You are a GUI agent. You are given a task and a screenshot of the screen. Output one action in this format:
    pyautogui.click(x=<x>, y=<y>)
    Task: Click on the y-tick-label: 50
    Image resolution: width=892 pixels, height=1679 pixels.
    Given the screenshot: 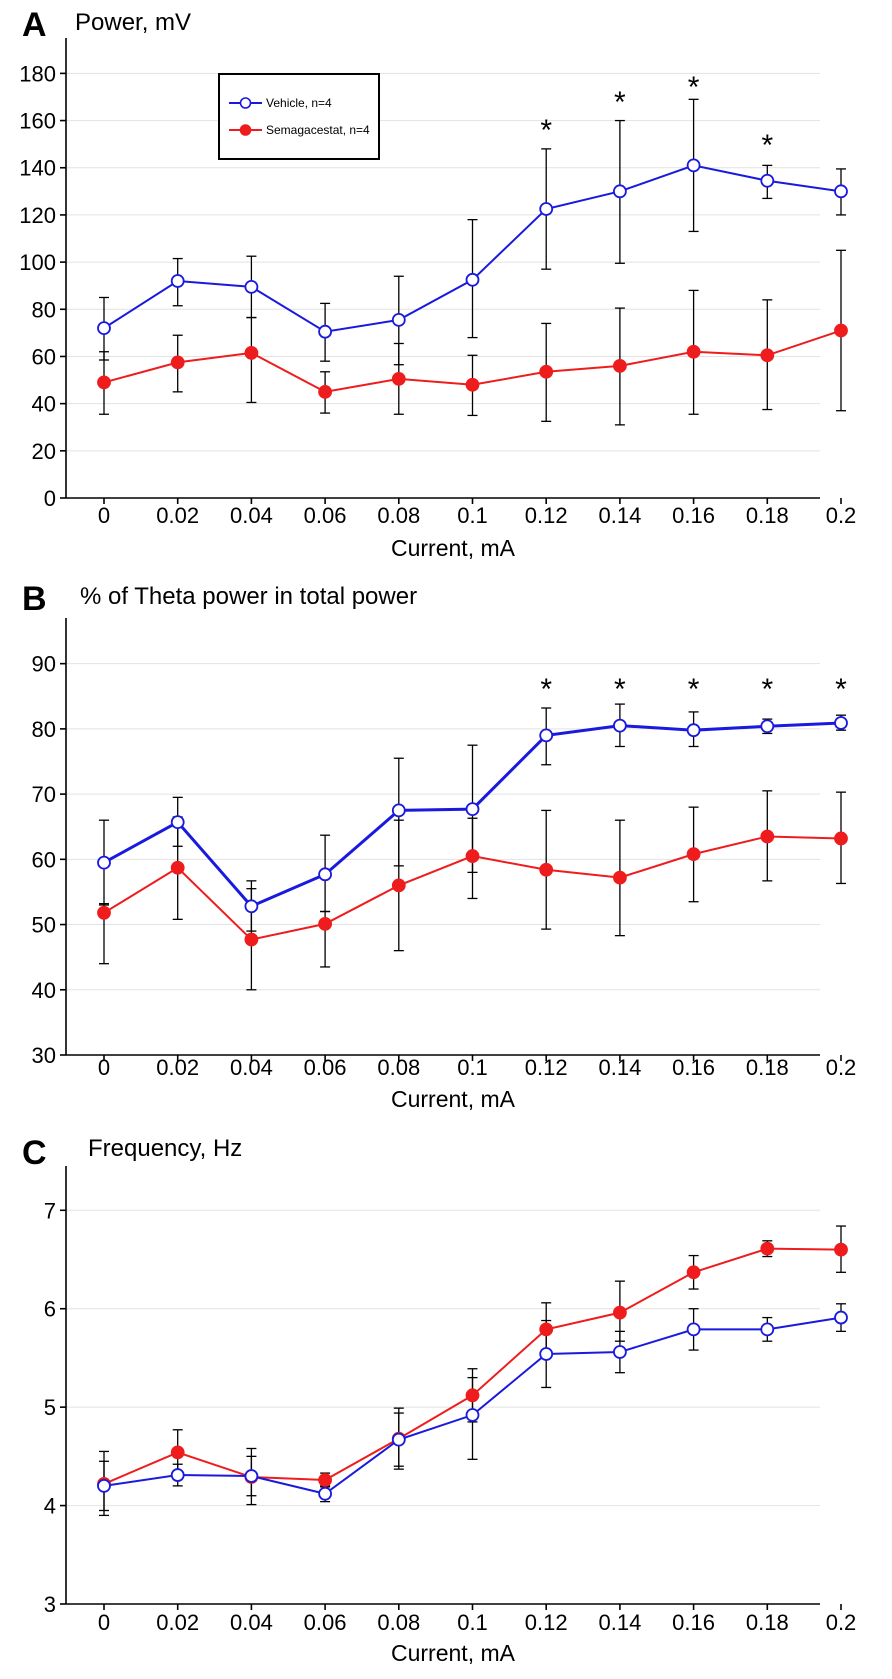 What is the action you would take?
    pyautogui.click(x=44, y=925)
    